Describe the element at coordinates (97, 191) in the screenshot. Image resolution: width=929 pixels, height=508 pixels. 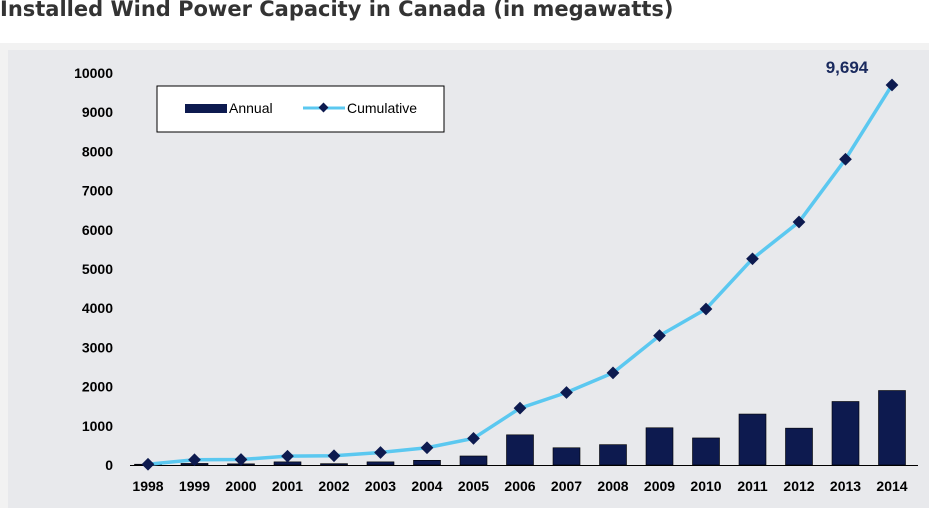
I see `y-tick-label: 7000` at that location.